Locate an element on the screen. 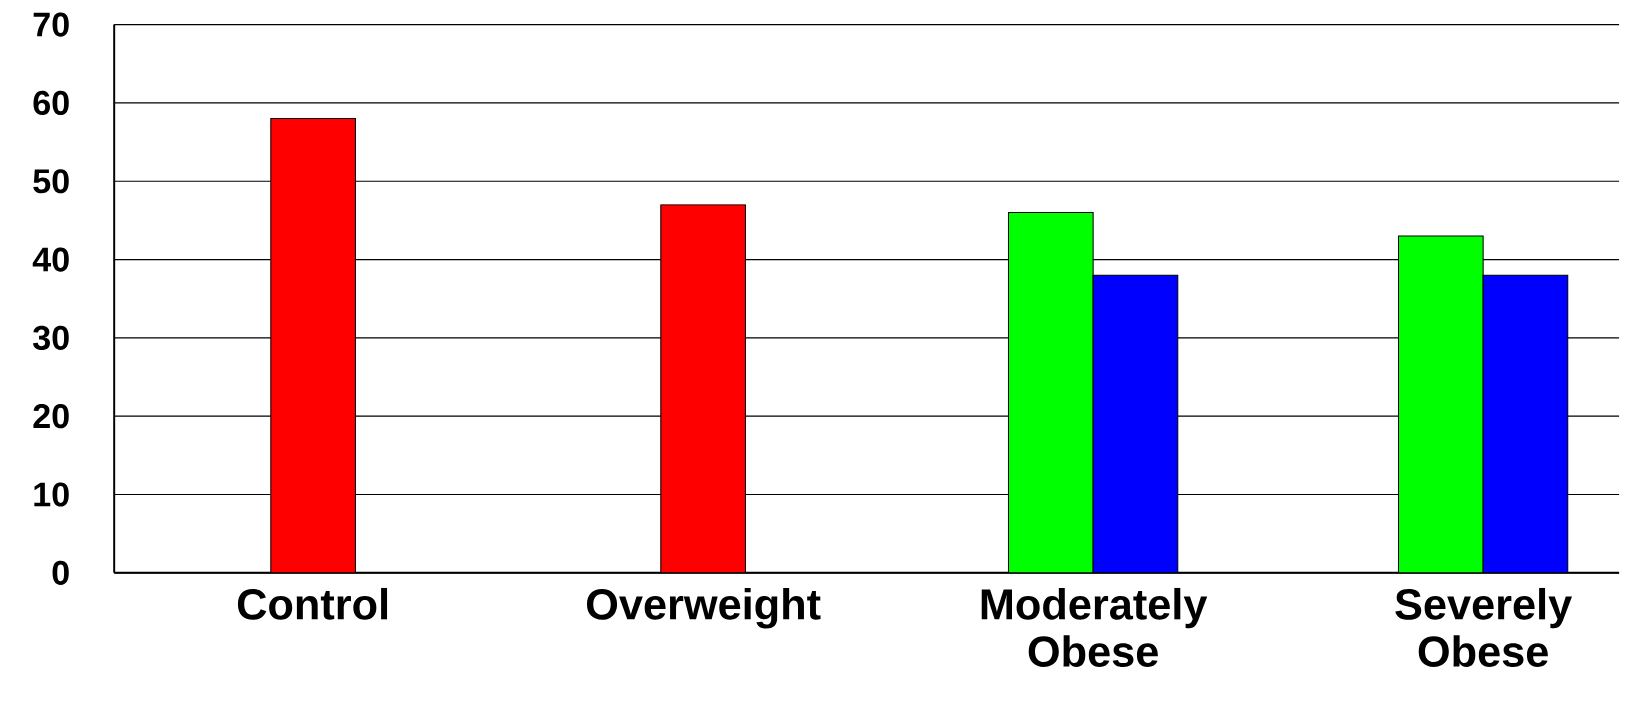 Image resolution: width=1645 pixels, height=713 pixels. y-tick-label: 30 is located at coordinates (51, 338).